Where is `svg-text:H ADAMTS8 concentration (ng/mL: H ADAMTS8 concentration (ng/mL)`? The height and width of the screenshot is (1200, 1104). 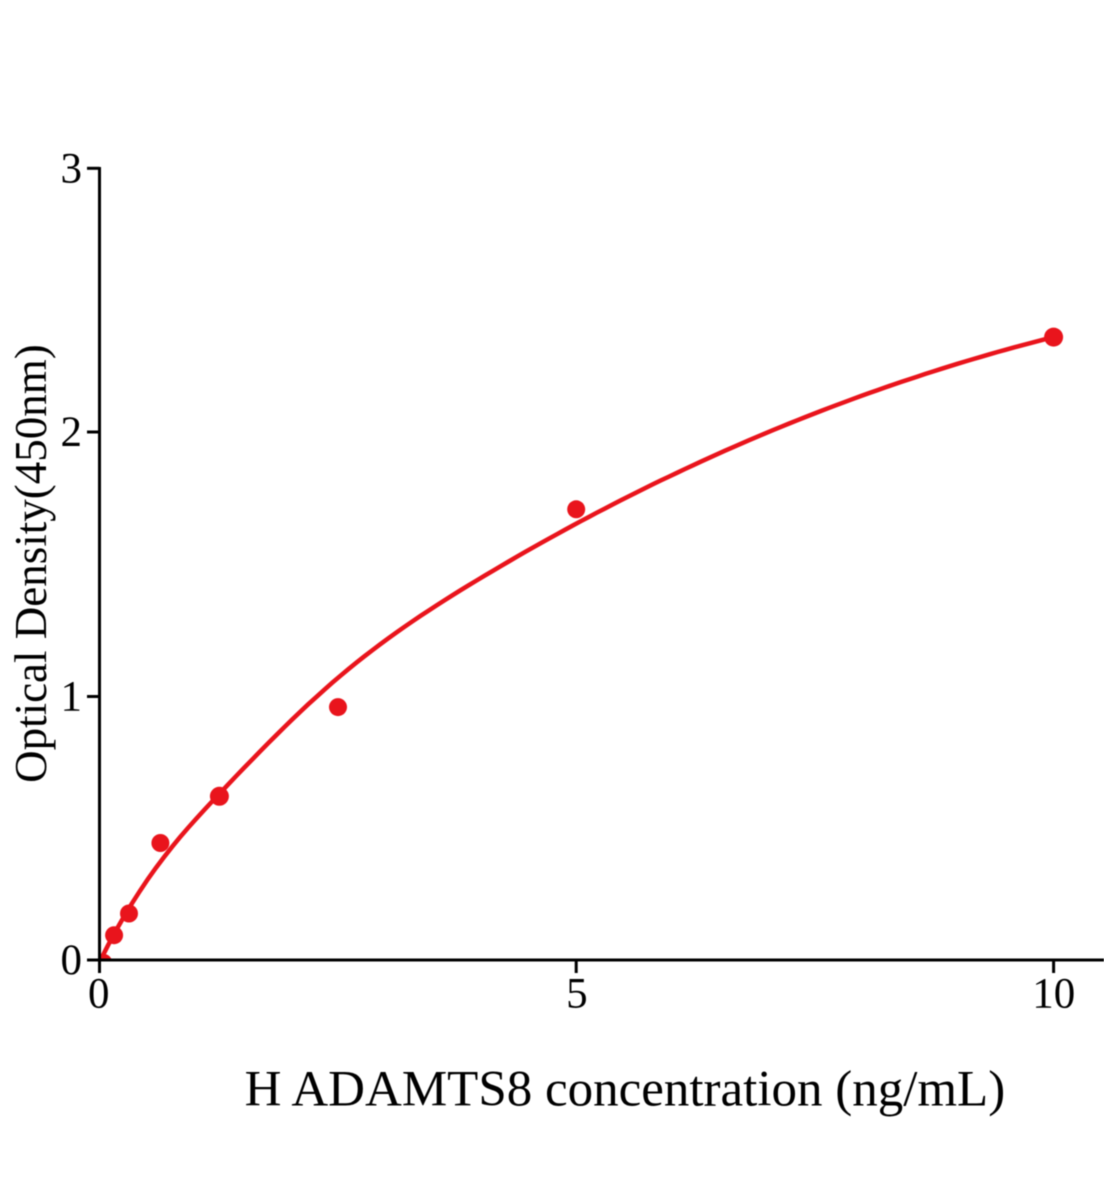 svg-text:H ADAMTS8 concentration (ng/mL: H ADAMTS8 concentration (ng/mL) is located at coordinates (625, 1090).